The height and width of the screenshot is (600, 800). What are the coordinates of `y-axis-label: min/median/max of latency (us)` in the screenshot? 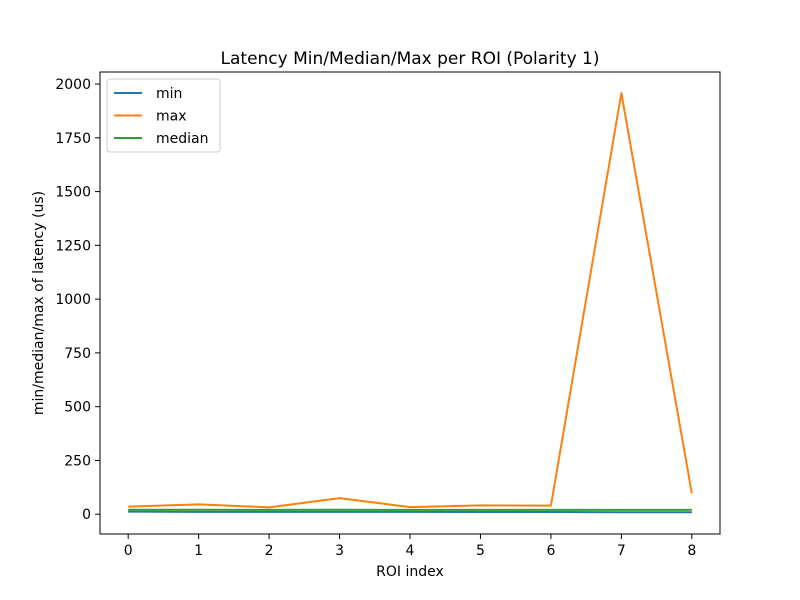 It's located at (39, 303).